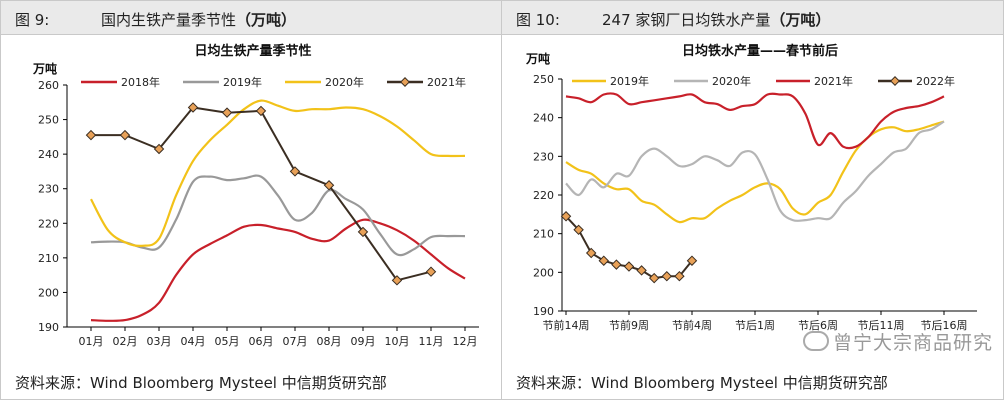 The image size is (1004, 400). I want to click on x-tick-label: 节前4周, so click(692, 325).